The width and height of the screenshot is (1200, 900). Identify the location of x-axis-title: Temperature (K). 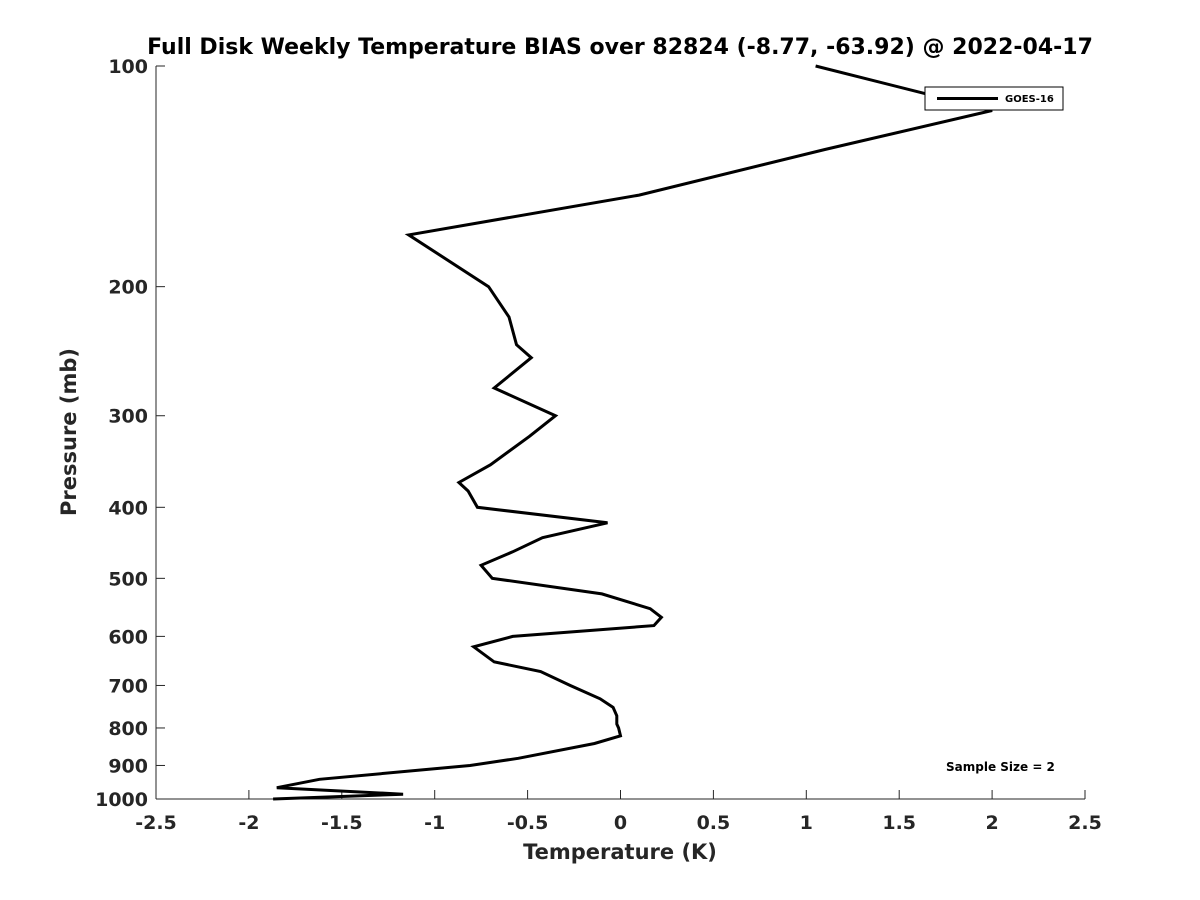
(620, 852).